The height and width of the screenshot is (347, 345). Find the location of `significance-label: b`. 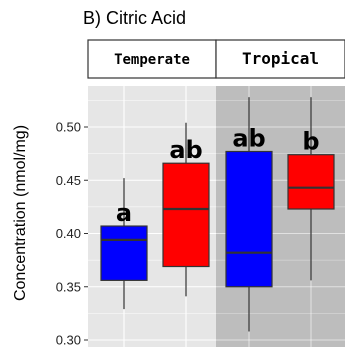

significance-label: b is located at coordinates (310, 142).